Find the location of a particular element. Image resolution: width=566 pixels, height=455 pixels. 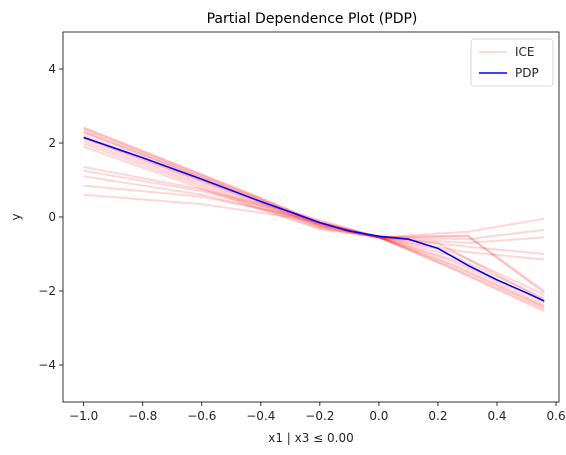

x-tick-label: −0.6 is located at coordinates (201, 416).